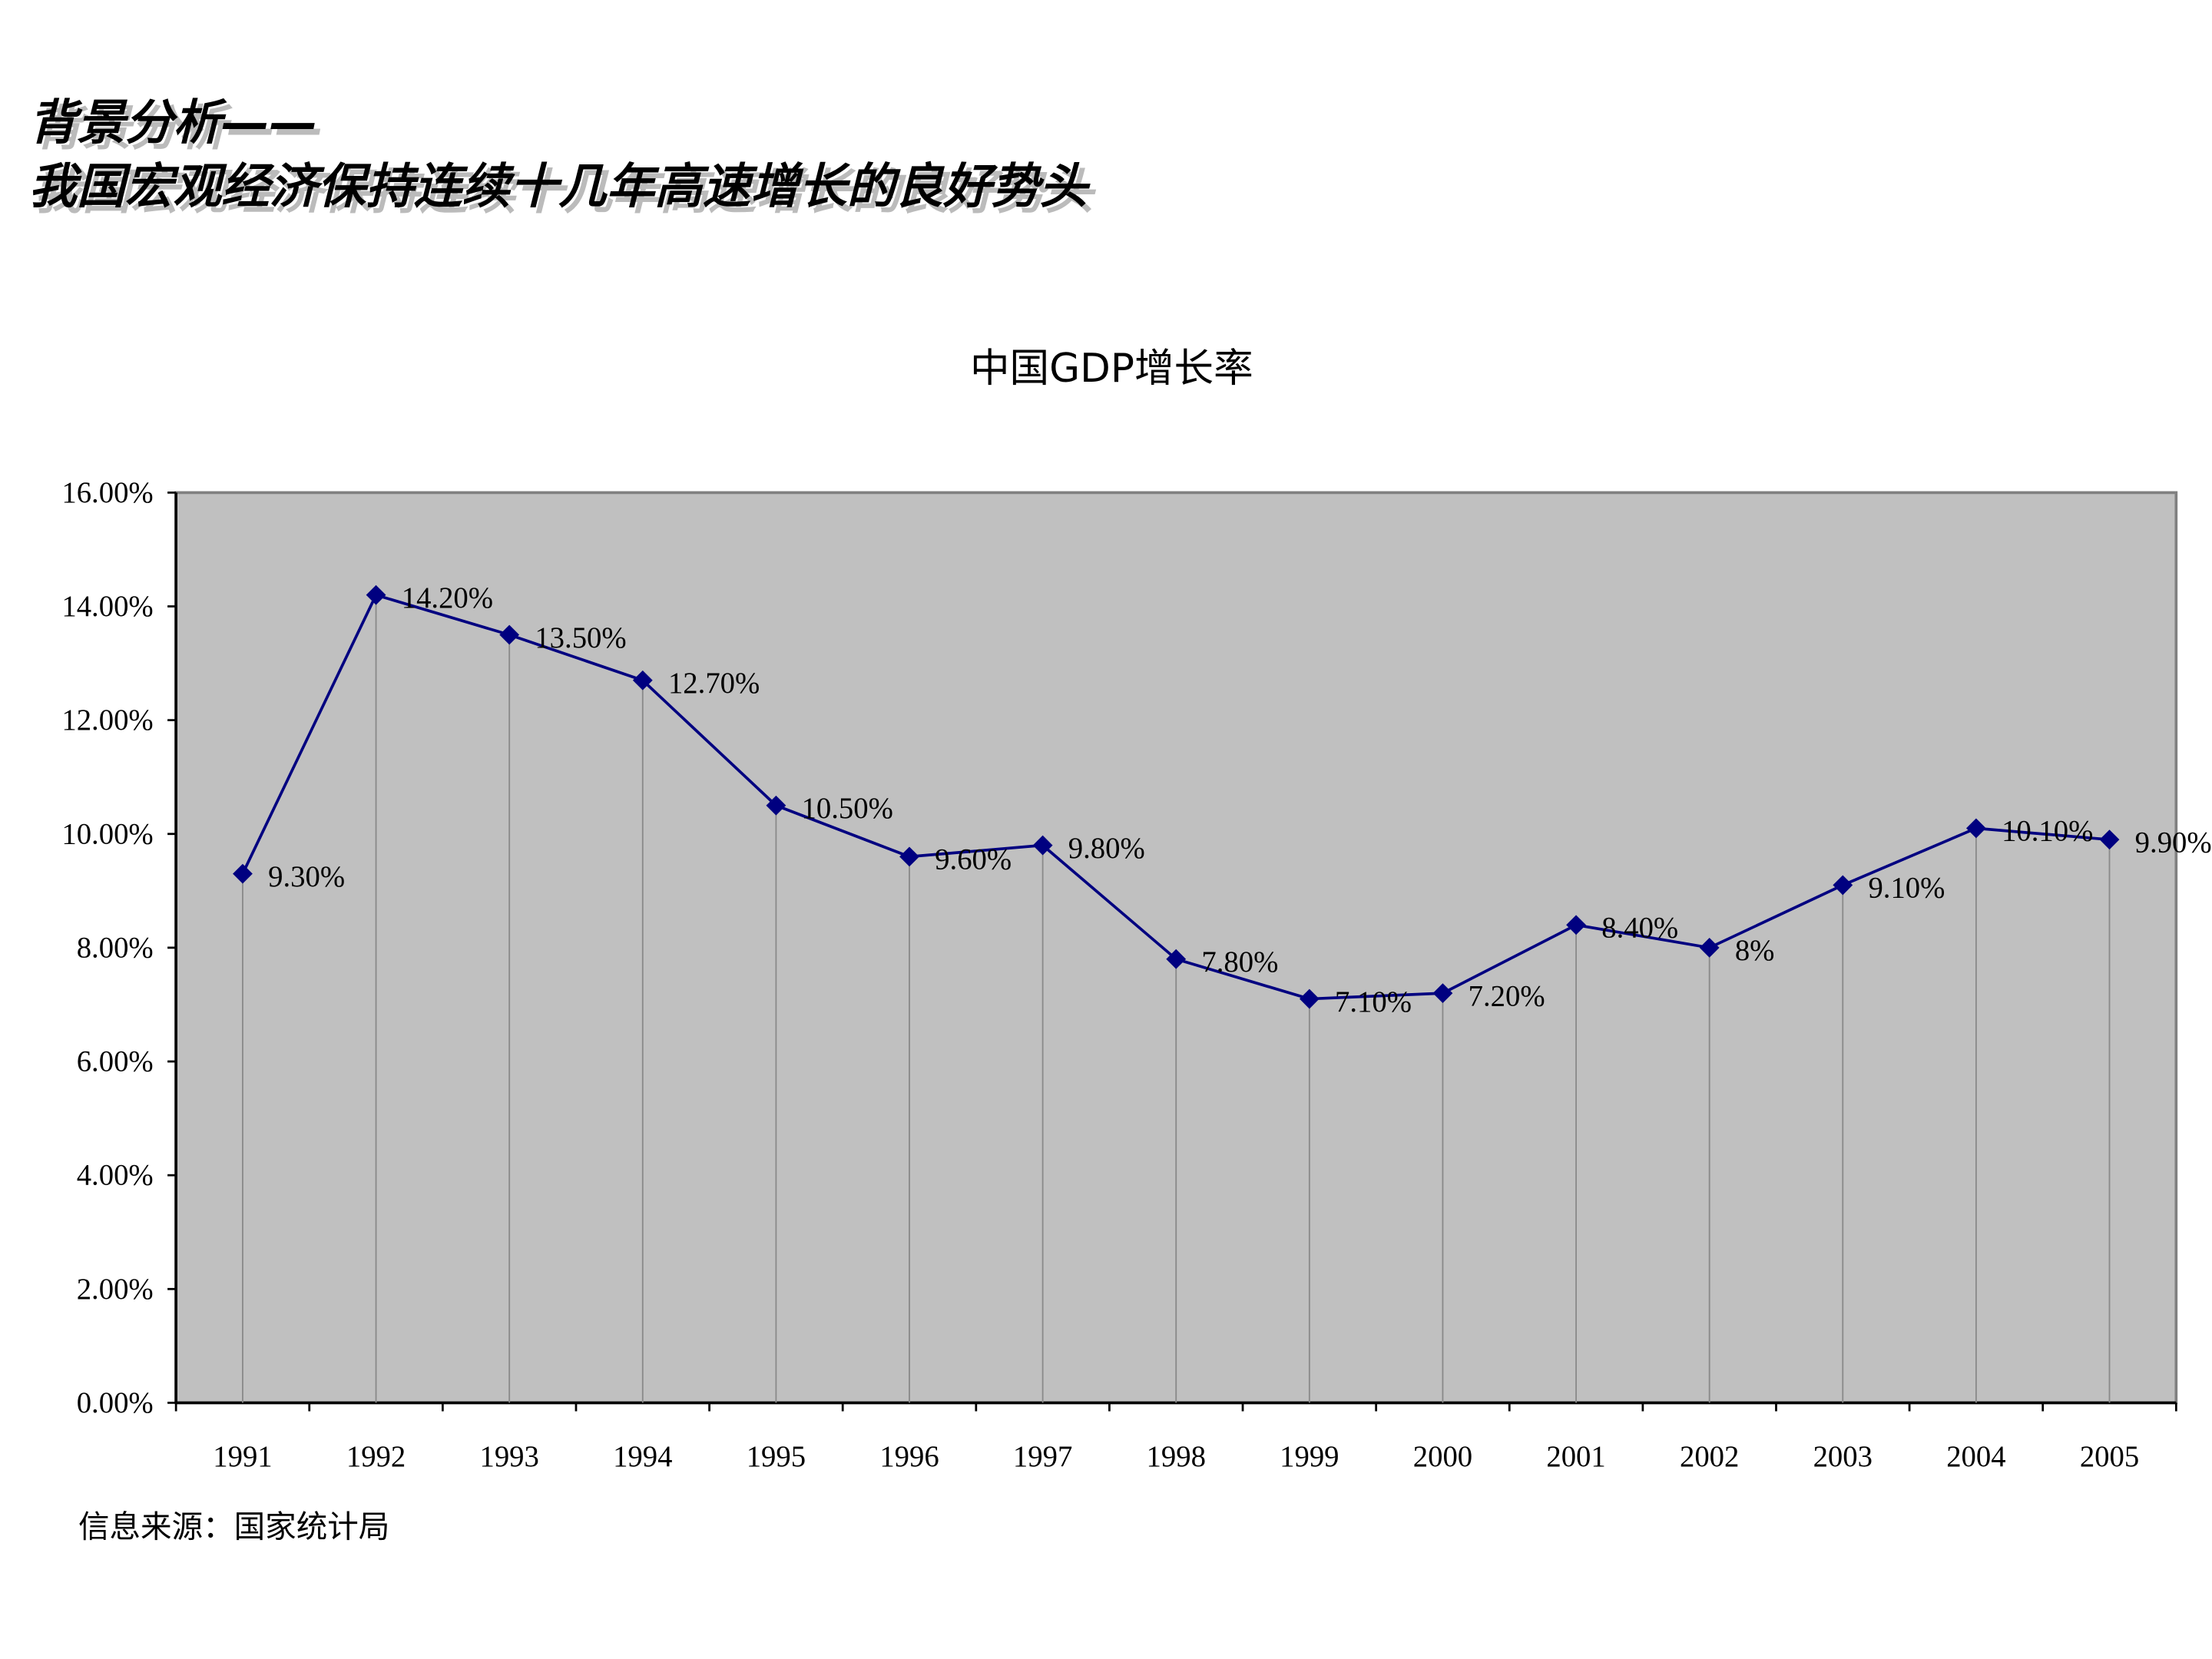  I want to click on header-line: 背景分析——, so click(172, 123).